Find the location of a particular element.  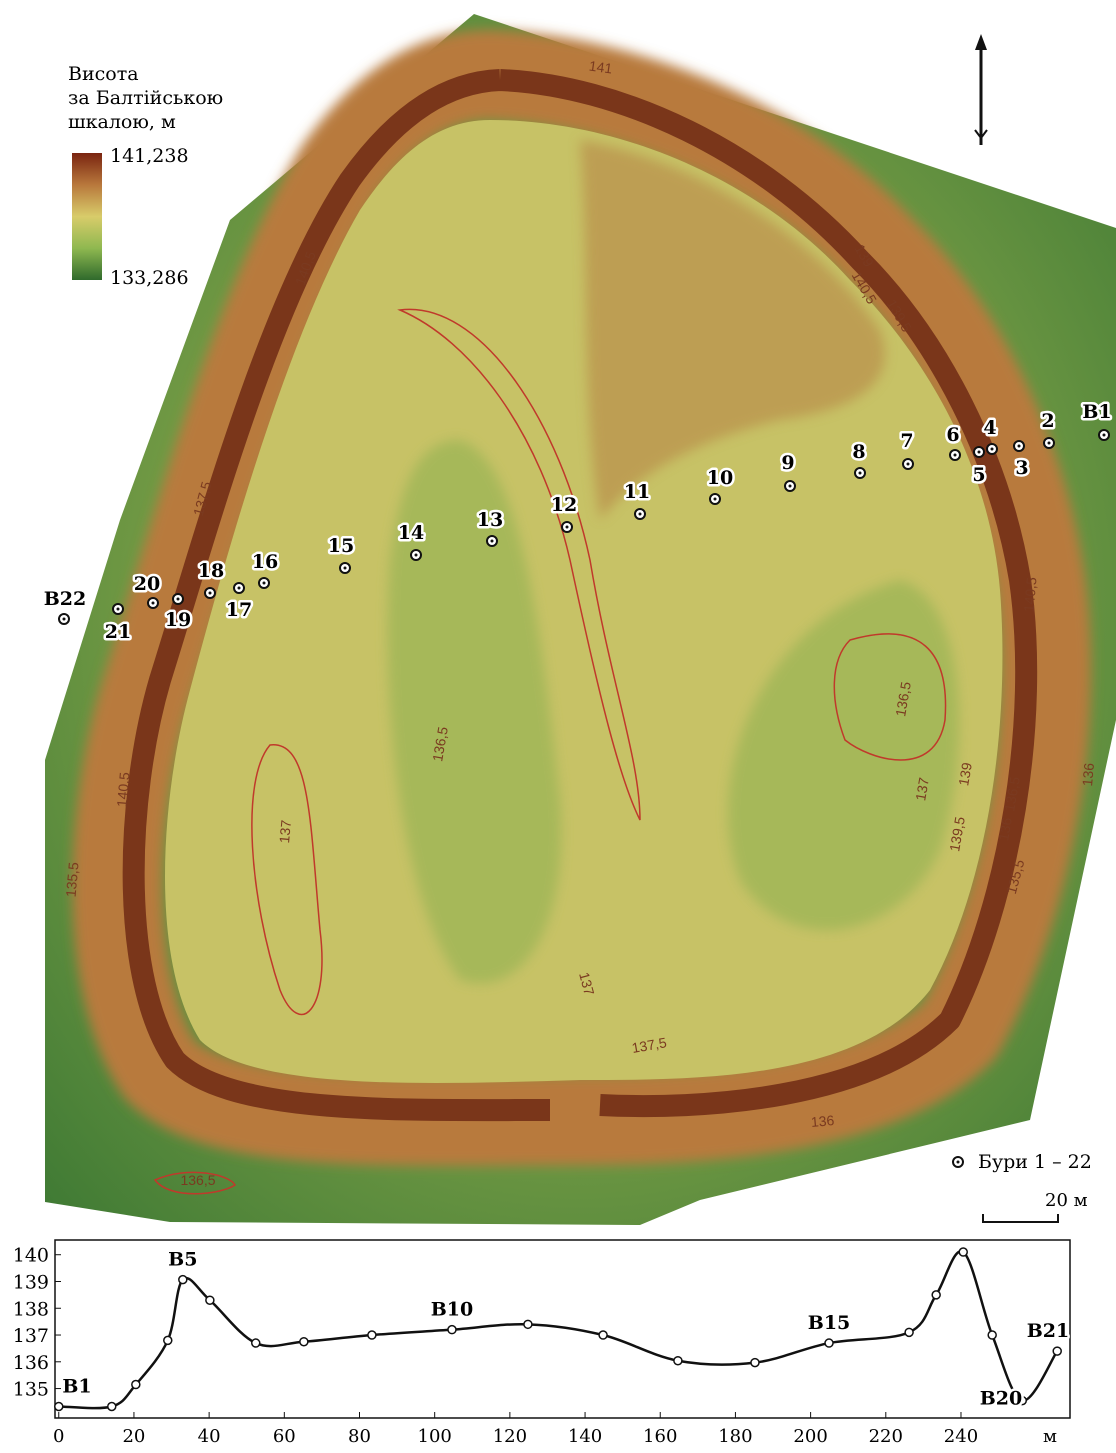

scale-bar: 20 м is located at coordinates (1035, 1206).